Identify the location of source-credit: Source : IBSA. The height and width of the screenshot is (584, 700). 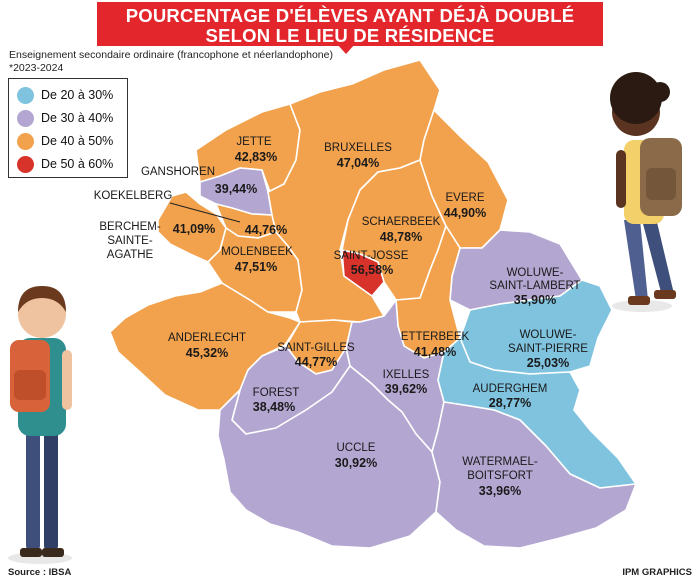
(40, 572).